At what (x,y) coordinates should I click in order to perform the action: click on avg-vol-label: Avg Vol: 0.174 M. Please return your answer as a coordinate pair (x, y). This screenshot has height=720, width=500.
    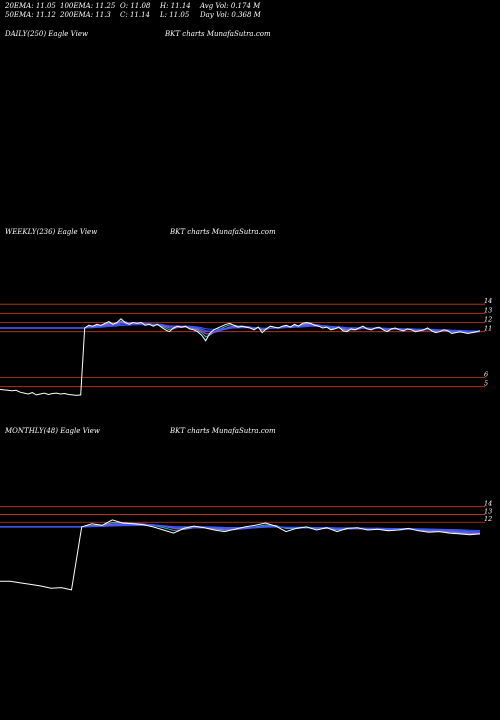
    Looking at the image, I should click on (230, 6).